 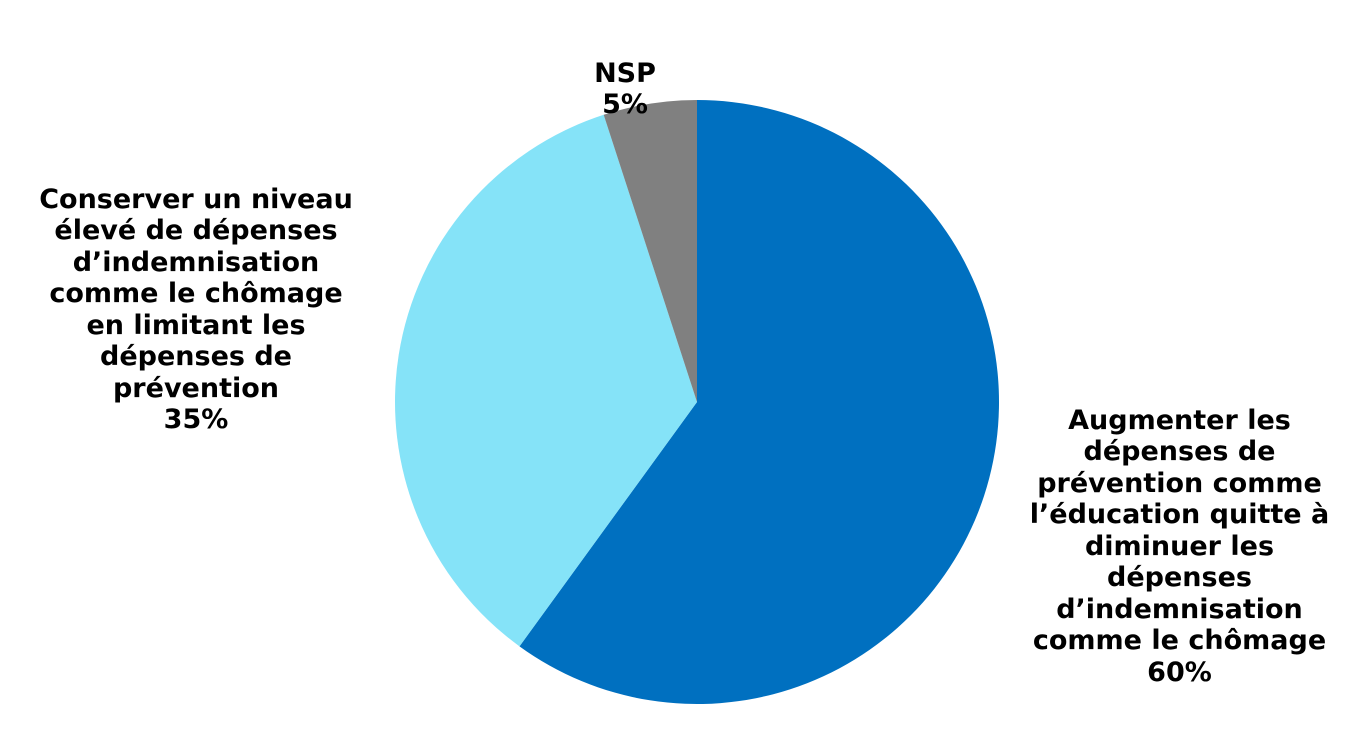 What do you see at coordinates (625, 104) in the screenshot?
I see `slice-value-nsp: 5%` at bounding box center [625, 104].